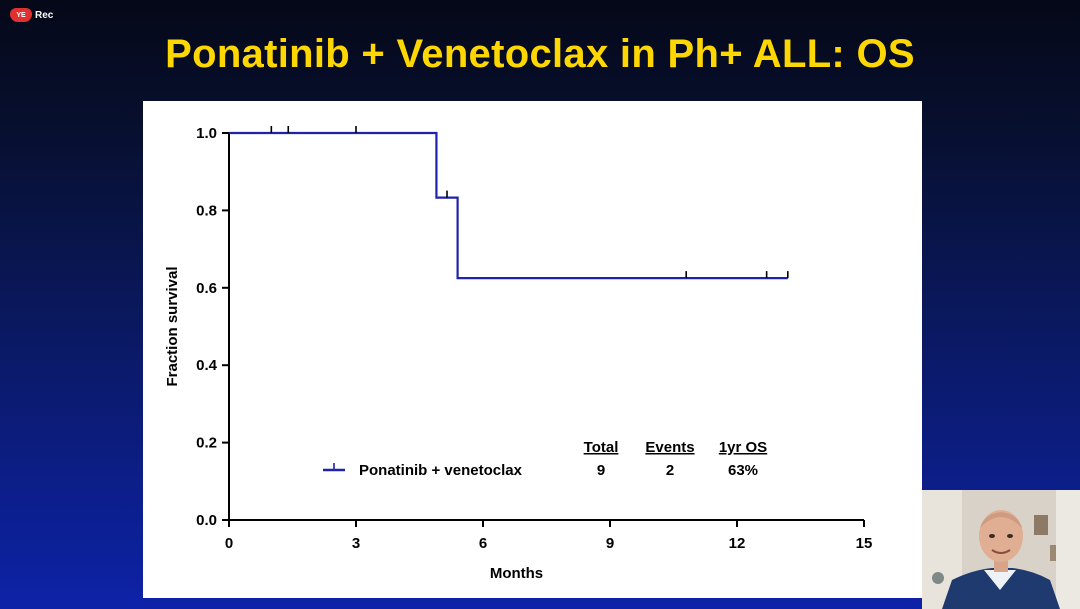 This screenshot has height=609, width=1080. I want to click on slide-title: Ponatinib + Venetoclax in Ph+ ALL: OS, so click(540, 54).